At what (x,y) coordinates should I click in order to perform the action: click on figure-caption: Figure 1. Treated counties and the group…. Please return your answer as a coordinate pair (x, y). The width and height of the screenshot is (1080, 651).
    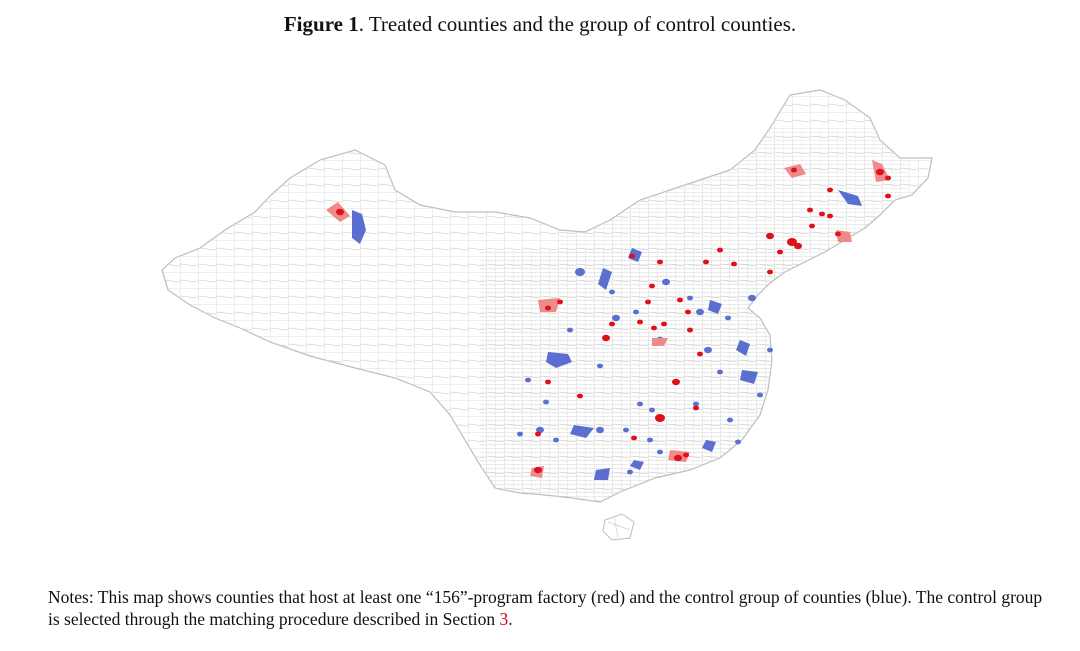
    Looking at the image, I should click on (540, 24).